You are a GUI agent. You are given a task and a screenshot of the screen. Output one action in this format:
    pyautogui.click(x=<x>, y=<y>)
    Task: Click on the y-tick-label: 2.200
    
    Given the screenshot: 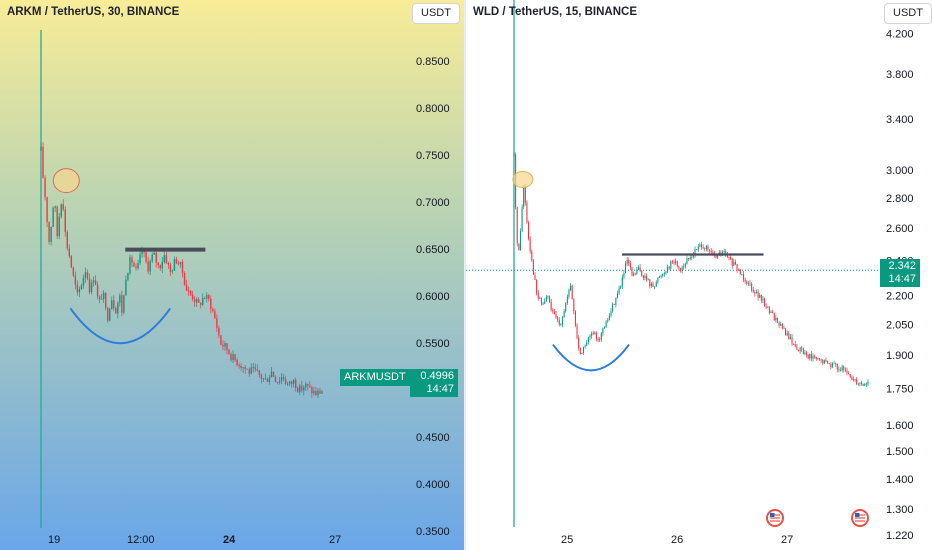 What is the action you would take?
    pyautogui.click(x=900, y=297)
    